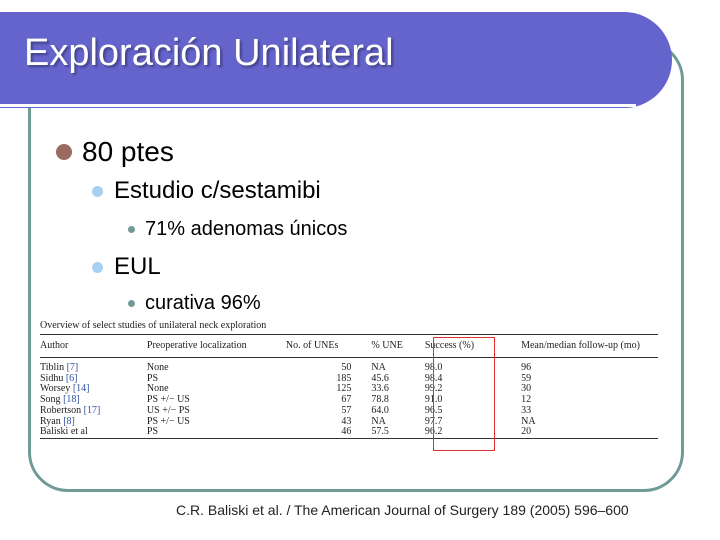 Image resolution: width=720 pixels, height=540 pixels. What do you see at coordinates (380, 410) in the screenshot?
I see `cell-une: 64.0` at bounding box center [380, 410].